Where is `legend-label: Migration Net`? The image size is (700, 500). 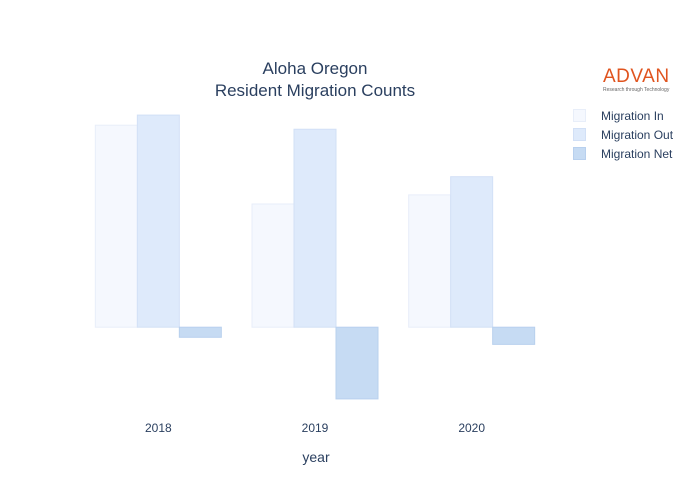 legend-label: Migration Net is located at coordinates (637, 153).